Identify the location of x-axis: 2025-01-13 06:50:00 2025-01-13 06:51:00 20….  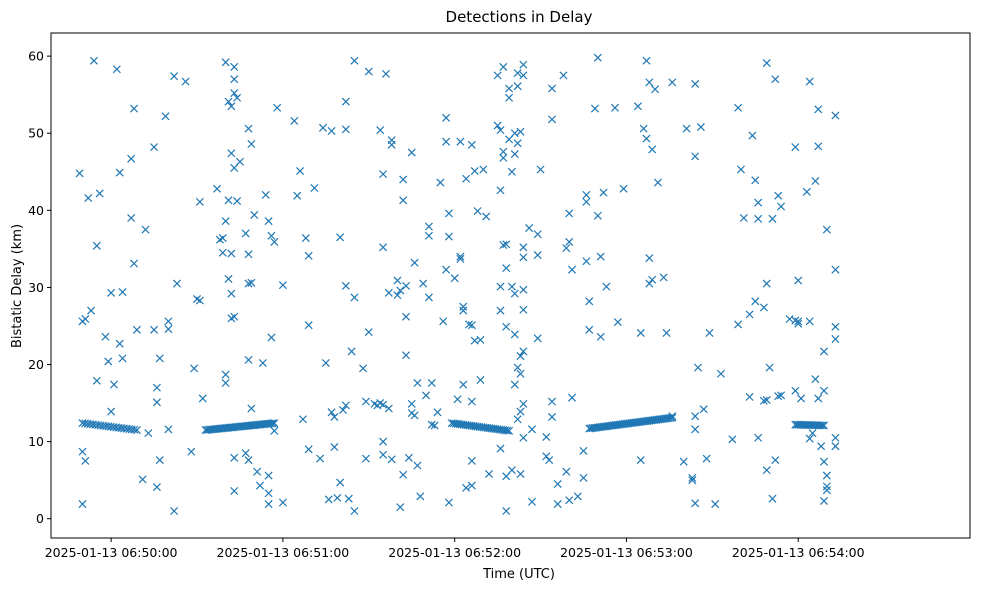
(455, 549).